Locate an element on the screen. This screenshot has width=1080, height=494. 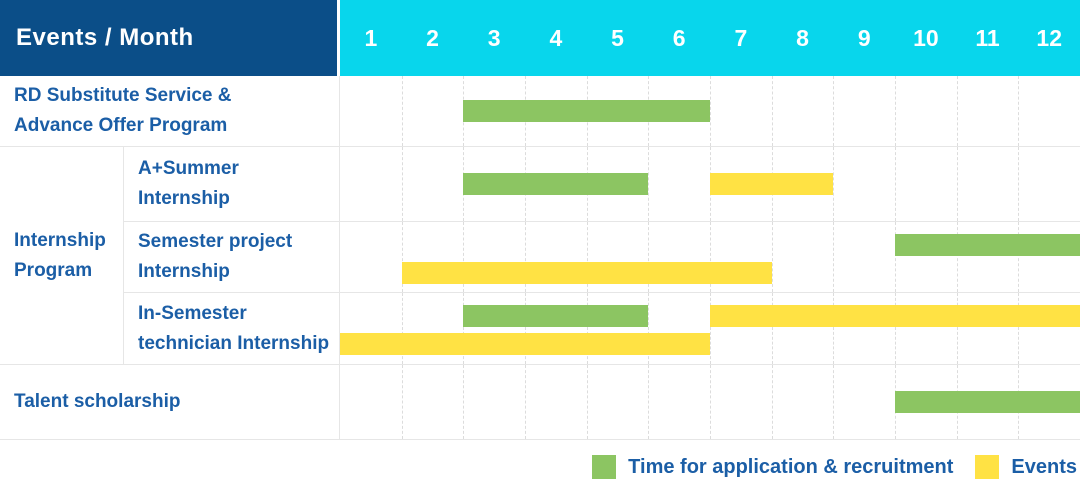
timeline-row-a-plus-summer-internship is located at coordinates (710, 184).